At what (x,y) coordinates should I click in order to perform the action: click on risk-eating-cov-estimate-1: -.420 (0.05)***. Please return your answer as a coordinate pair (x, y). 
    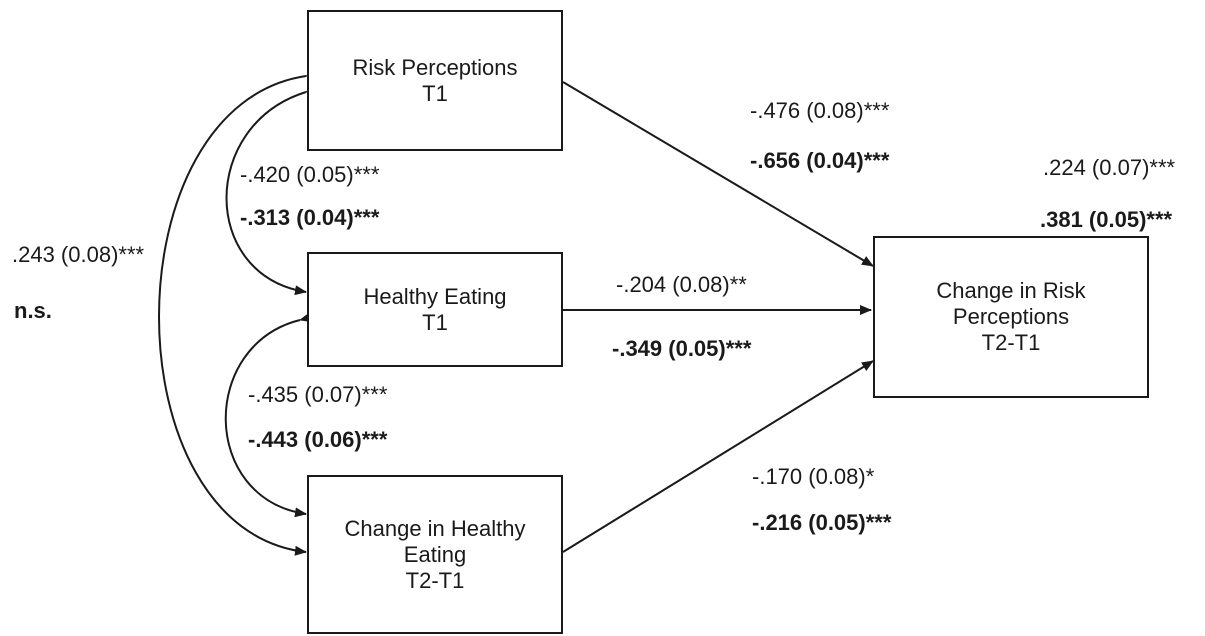
    Looking at the image, I should click on (310, 174).